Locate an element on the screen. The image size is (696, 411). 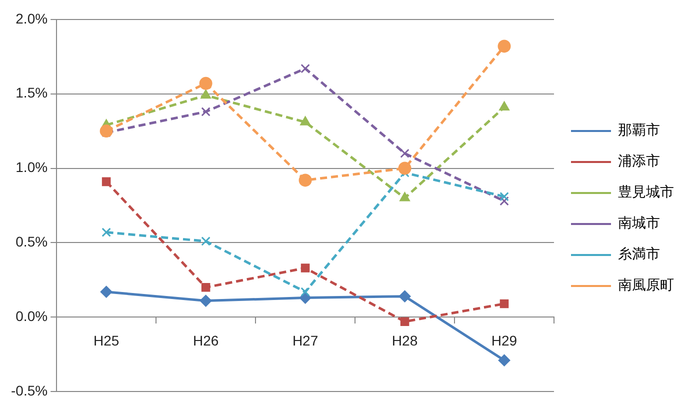
x-tick-label: H26 is located at coordinates (205, 340).